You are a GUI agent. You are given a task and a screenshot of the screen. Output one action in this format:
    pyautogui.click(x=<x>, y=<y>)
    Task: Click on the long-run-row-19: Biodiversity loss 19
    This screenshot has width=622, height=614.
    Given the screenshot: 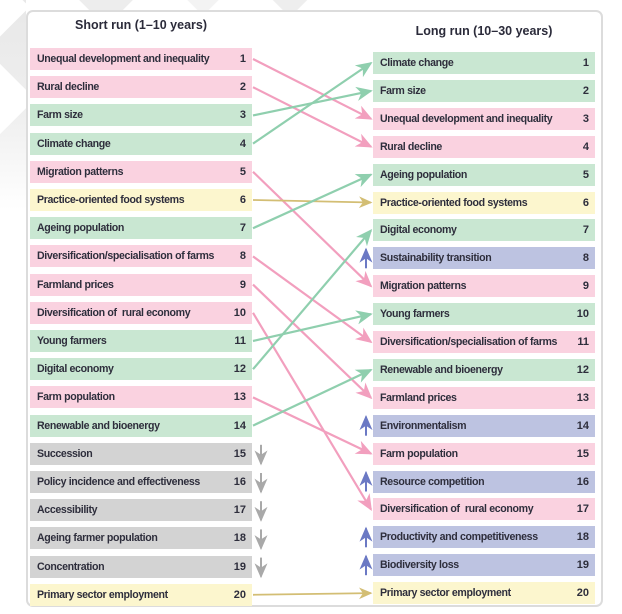 What is the action you would take?
    pyautogui.click(x=484, y=565)
    